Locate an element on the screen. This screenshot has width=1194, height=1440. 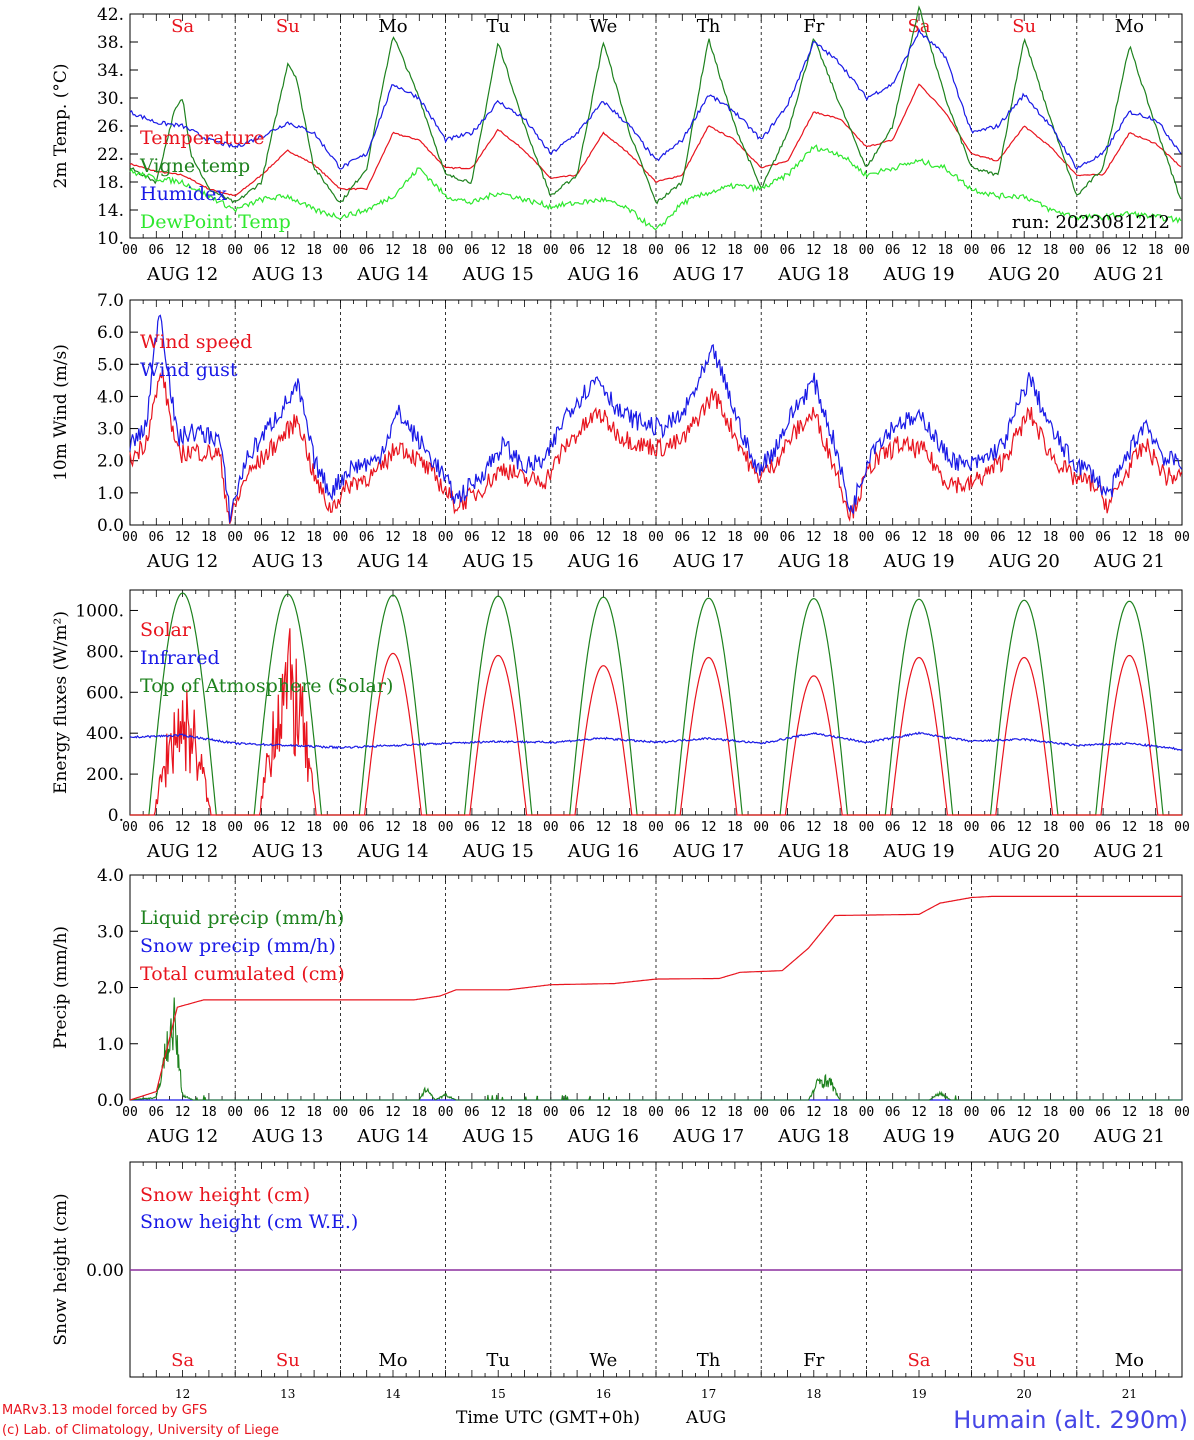
y-tick-label: 600. is located at coordinates (105, 693).